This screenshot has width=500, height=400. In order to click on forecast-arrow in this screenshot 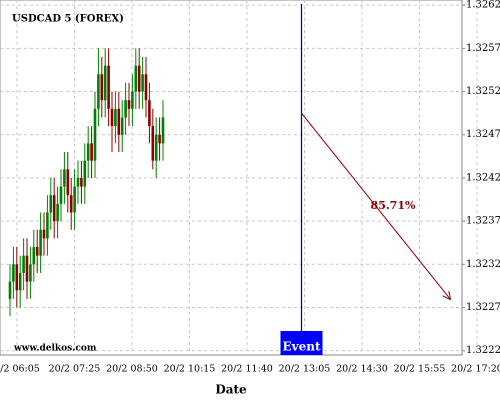, I will do `click(376, 205)`.